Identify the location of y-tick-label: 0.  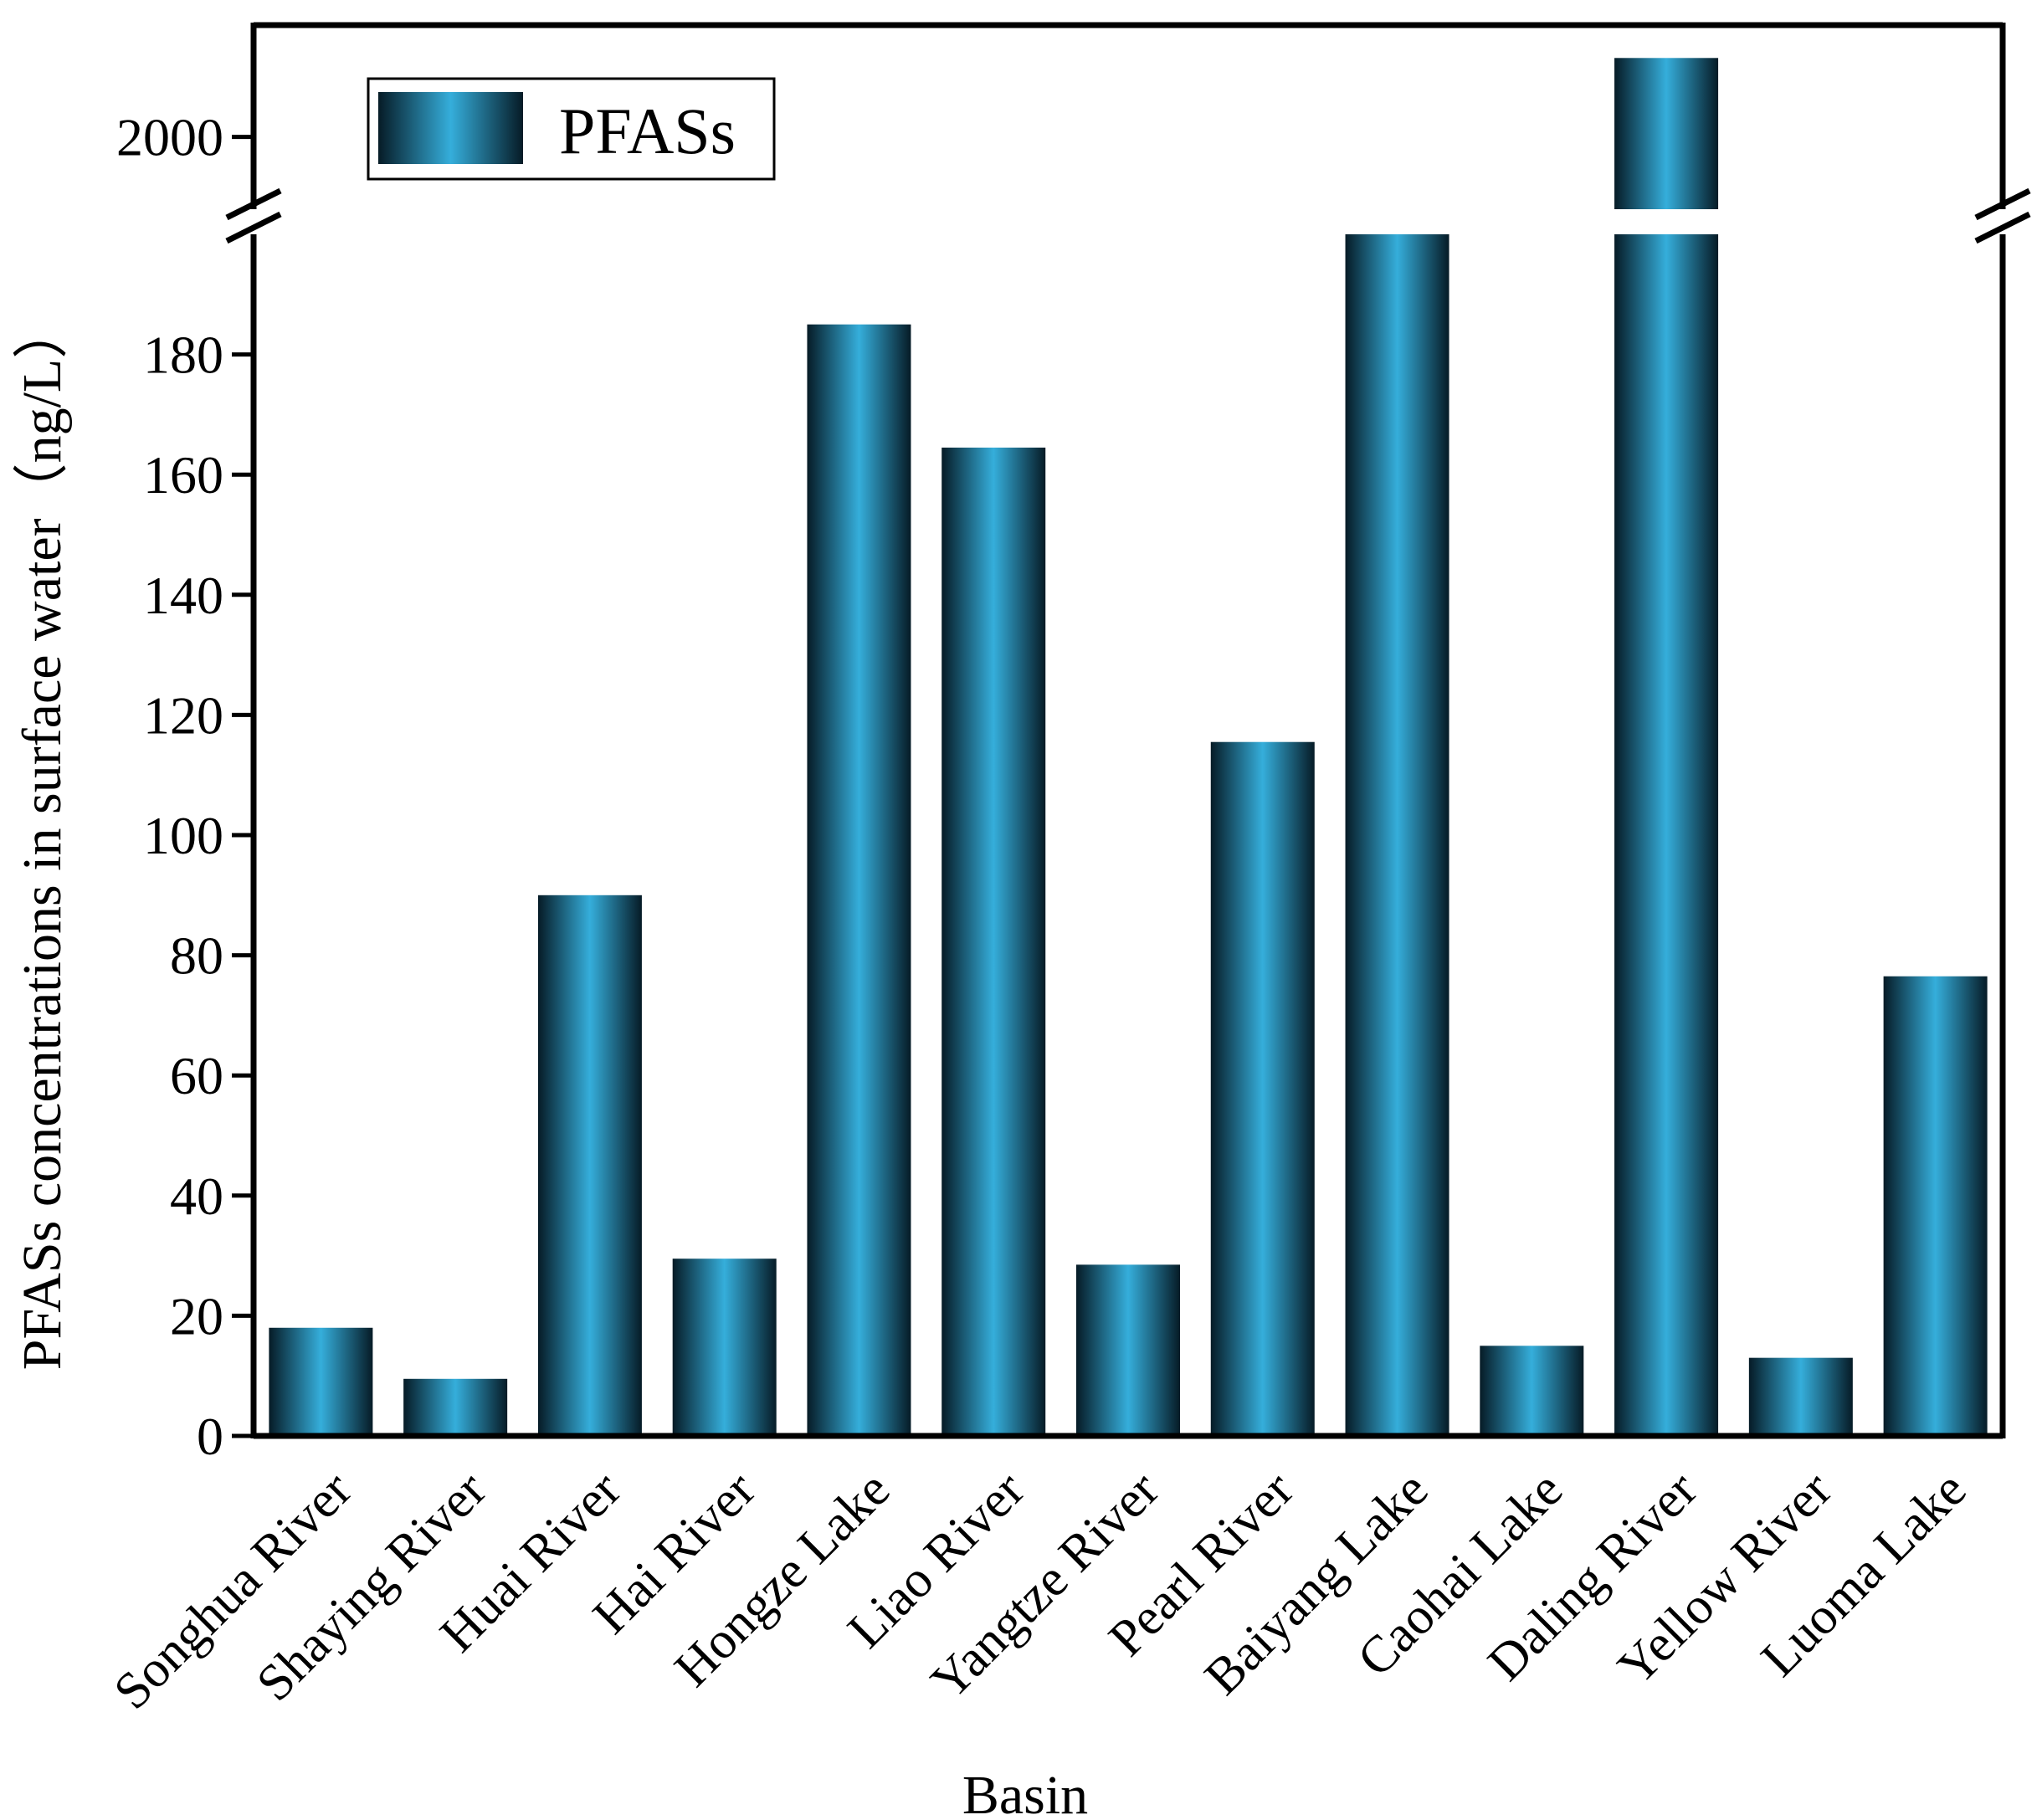
(210, 1436).